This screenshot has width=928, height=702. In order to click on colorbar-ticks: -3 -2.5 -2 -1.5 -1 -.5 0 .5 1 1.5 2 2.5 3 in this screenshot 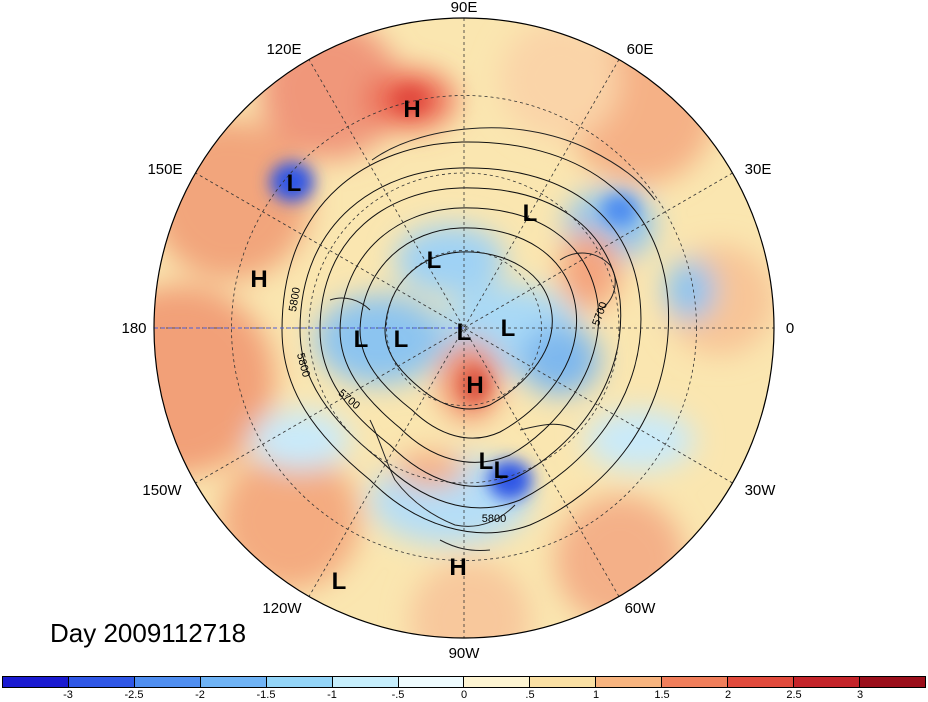, I will do `click(464, 695)`.